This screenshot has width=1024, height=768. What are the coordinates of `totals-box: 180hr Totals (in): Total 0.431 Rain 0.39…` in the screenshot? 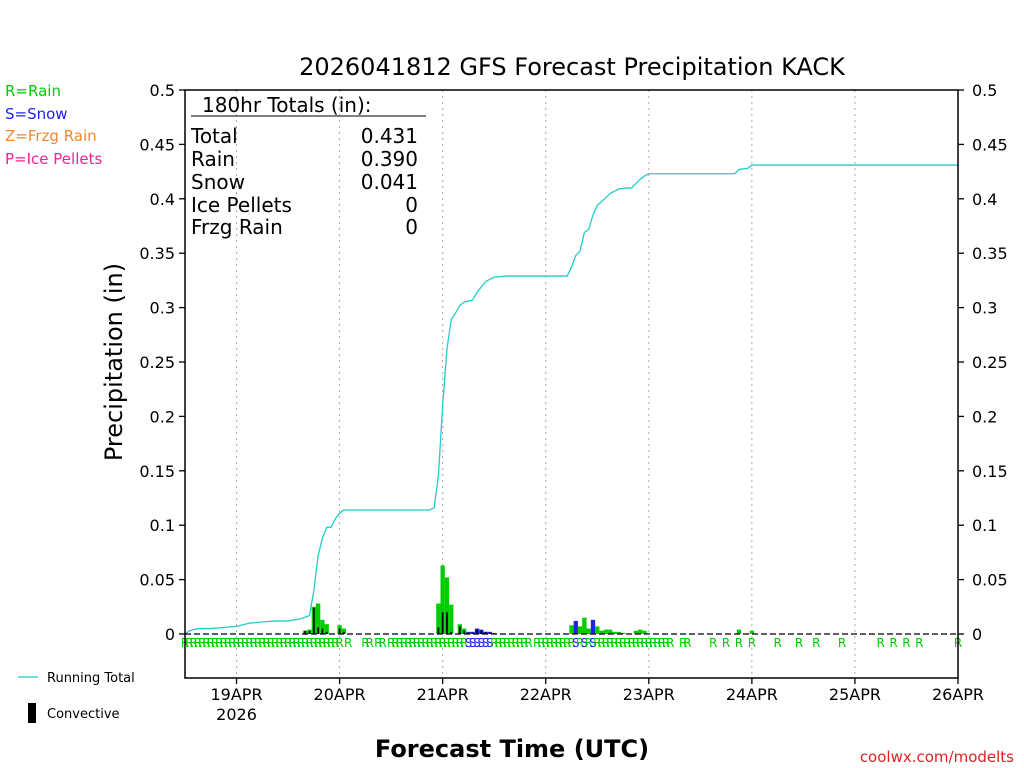 It's located at (308, 166).